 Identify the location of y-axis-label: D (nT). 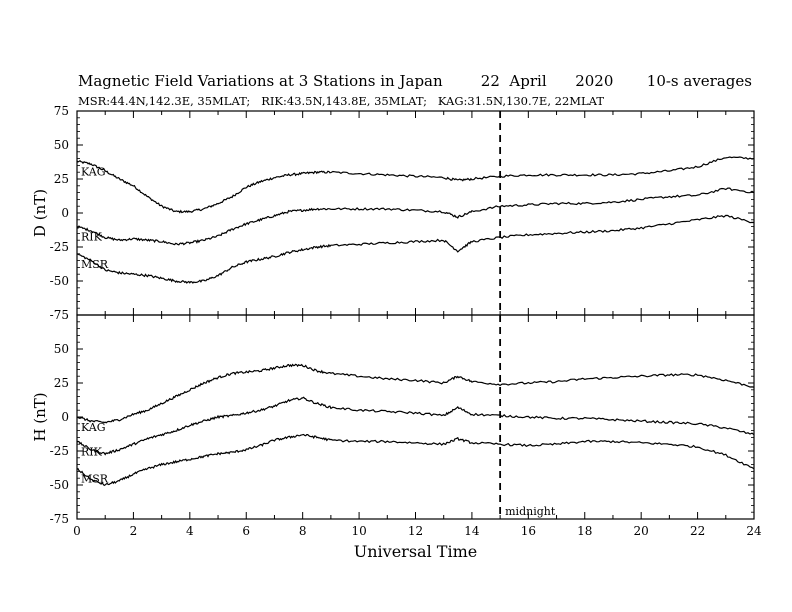
(40, 213).